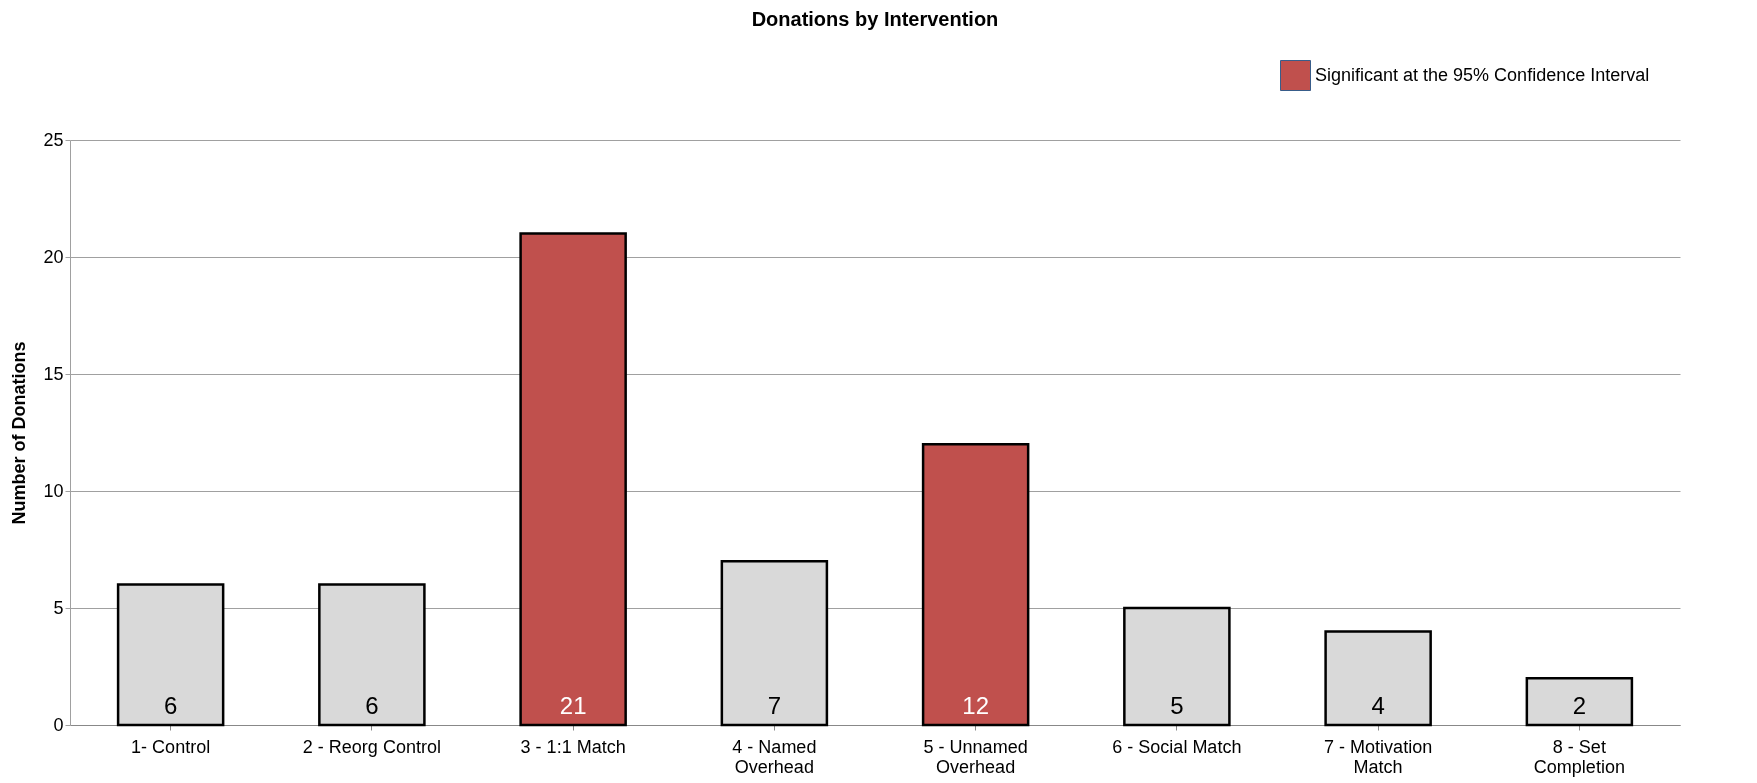 The image size is (1757, 783). I want to click on chart-title: Donations by Intervention, so click(875, 19).